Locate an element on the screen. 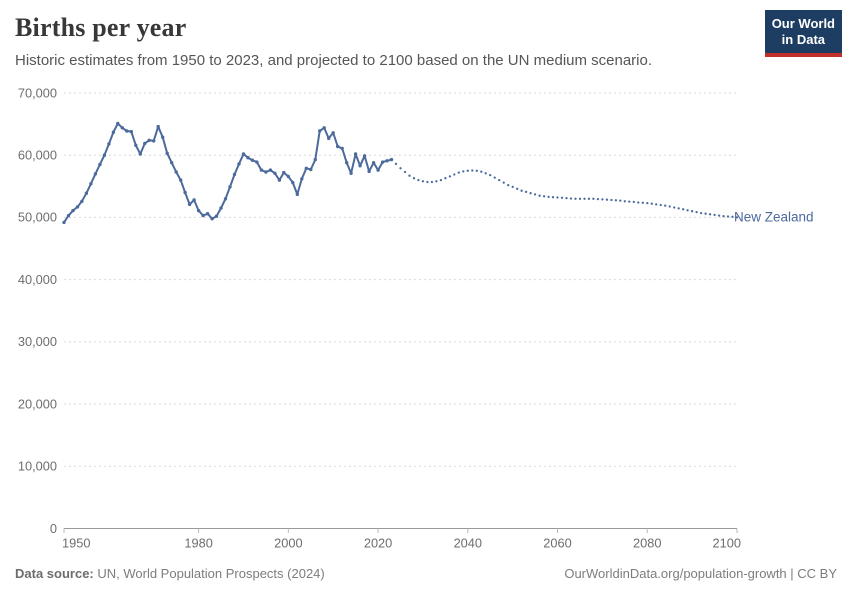  y-axis-tick-label: 40,000 is located at coordinates (37, 279).